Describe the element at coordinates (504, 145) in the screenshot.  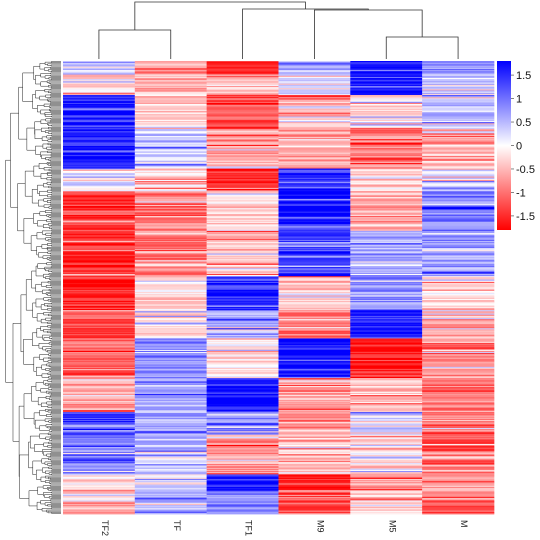
I see `color-key-gradient` at that location.